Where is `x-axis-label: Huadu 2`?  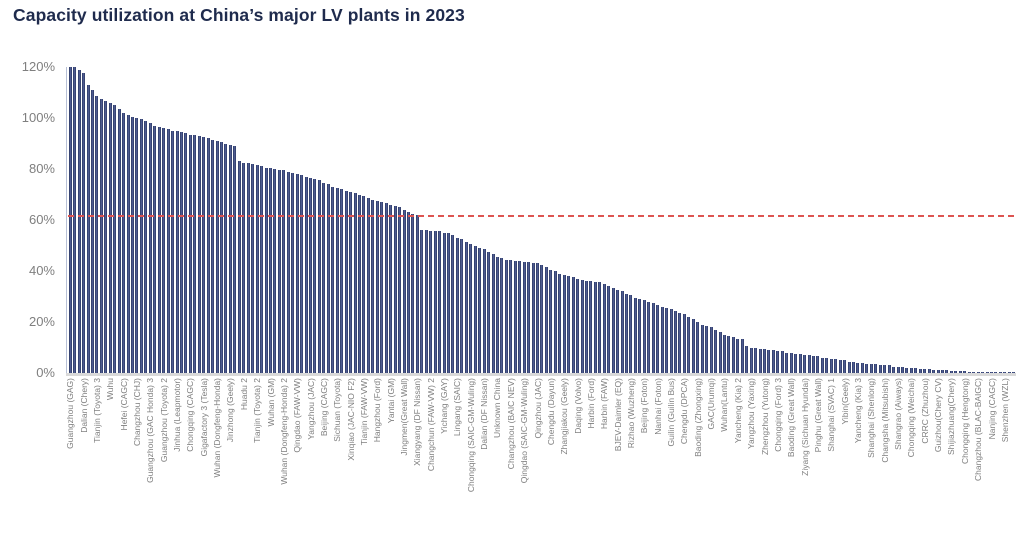 x-axis-label: Huadu 2 is located at coordinates (243, 394).